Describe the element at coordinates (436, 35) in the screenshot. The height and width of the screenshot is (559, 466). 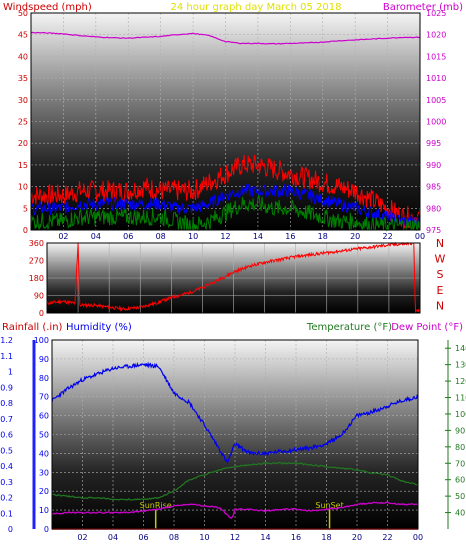
I see `barometer-tick-label: 1020` at that location.